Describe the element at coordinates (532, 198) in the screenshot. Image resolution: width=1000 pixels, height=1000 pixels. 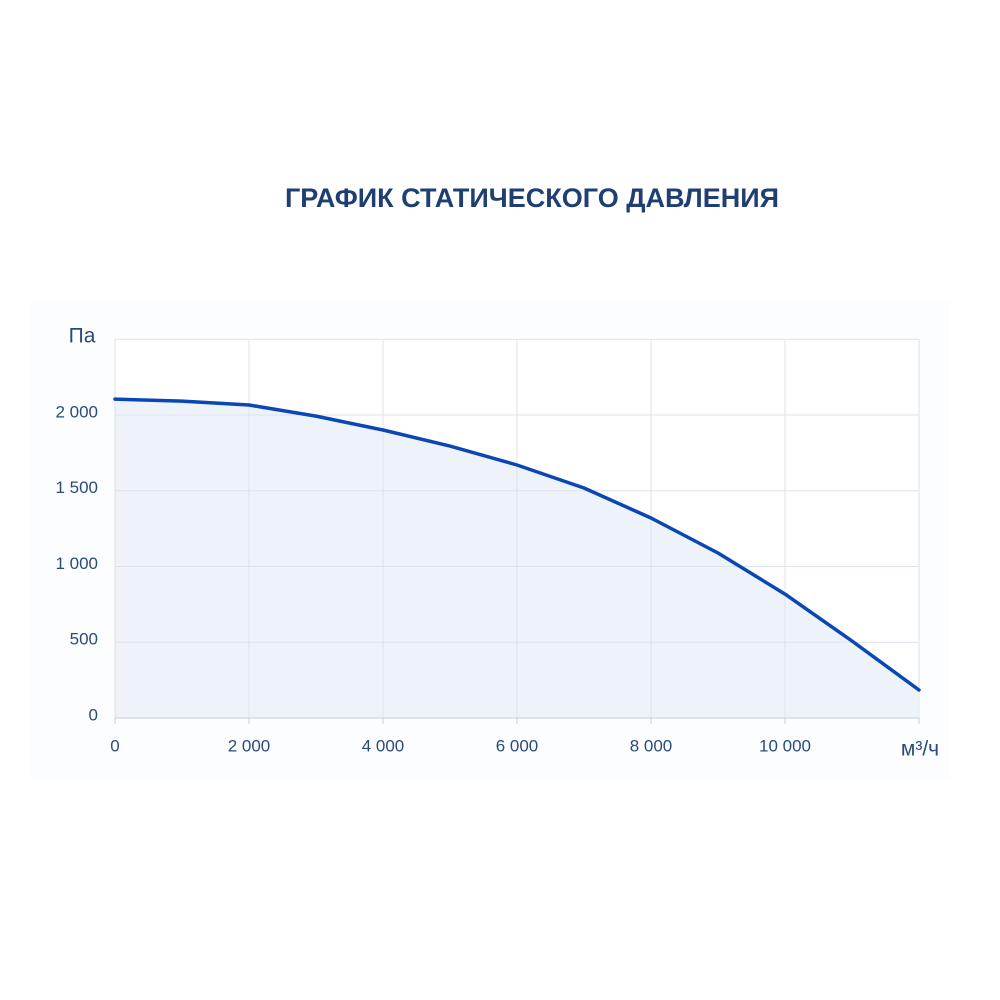
I see `chart-title: ГРАФИК СТАТИЧЕСКОГО ДАВЛЕНИЯ` at that location.